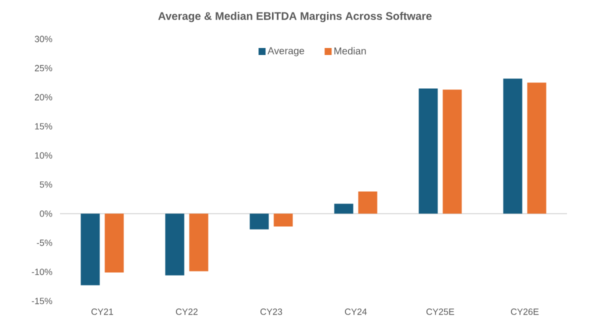  Describe the element at coordinates (286, 51) in the screenshot. I see `legend-label: Average` at that location.